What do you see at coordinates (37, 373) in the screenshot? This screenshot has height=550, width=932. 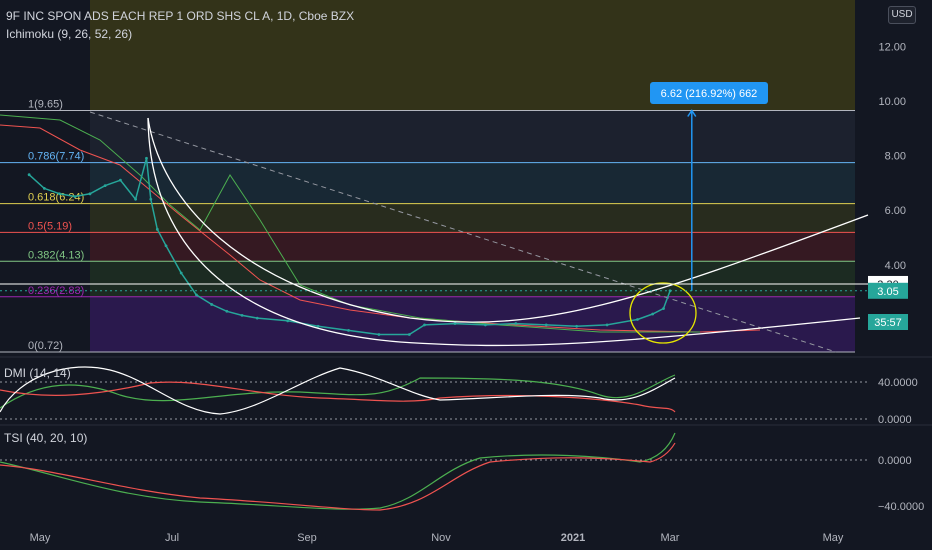 I see `dmi-label: DMI (14, 14)` at bounding box center [37, 373].